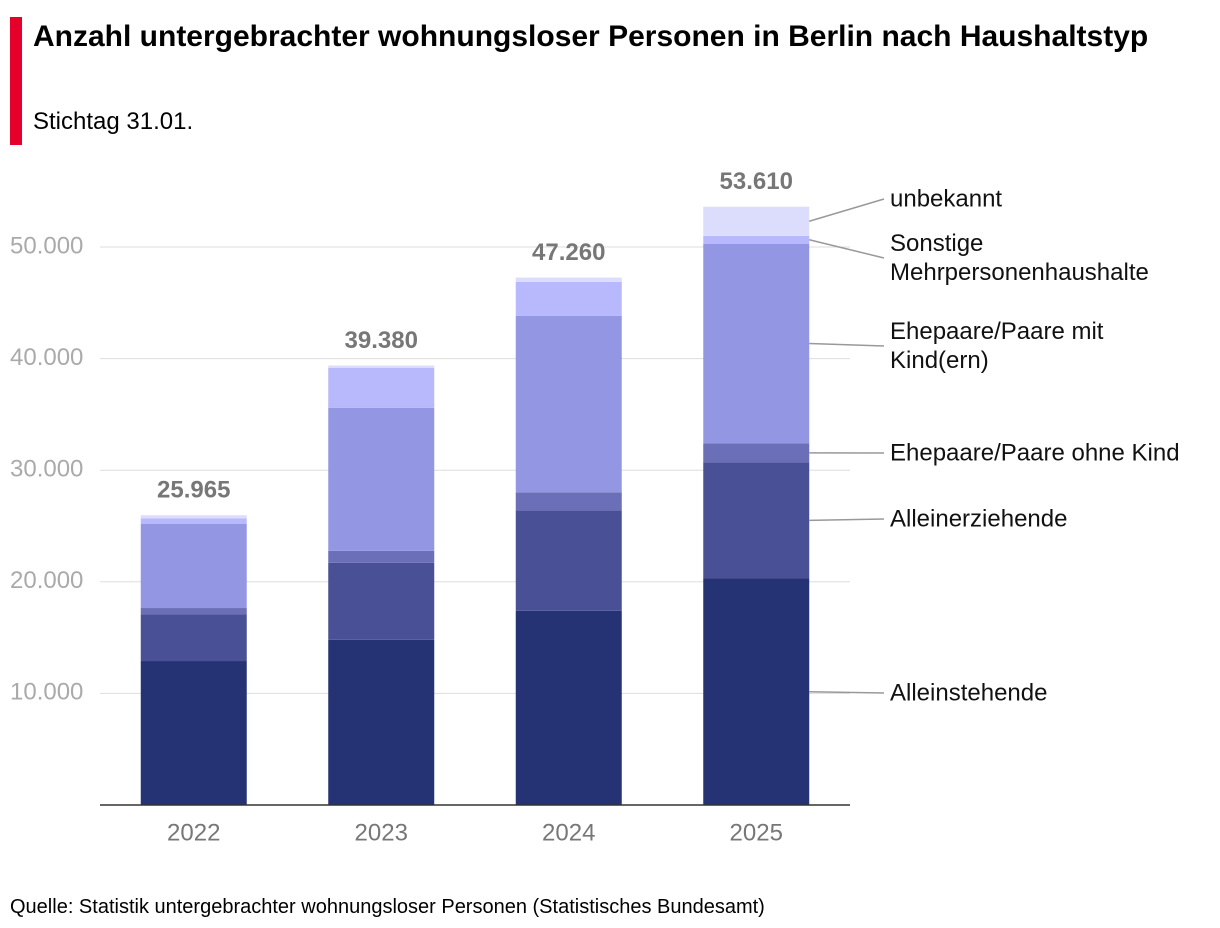 This screenshot has width=1220, height=928. Describe the element at coordinates (46, 692) in the screenshot. I see `y-tick-label: 10.000` at that location.